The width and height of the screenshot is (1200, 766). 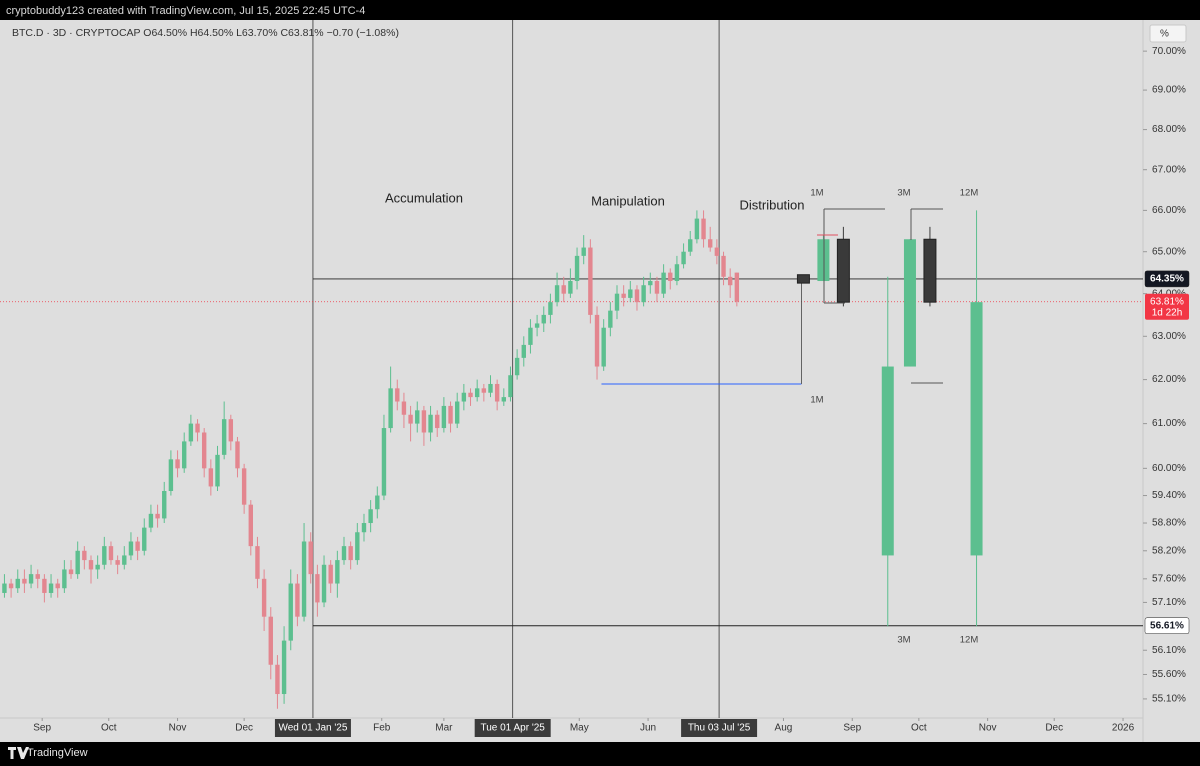 What do you see at coordinates (1169, 336) in the screenshot?
I see `y-tick-label: 63.00%` at bounding box center [1169, 336].